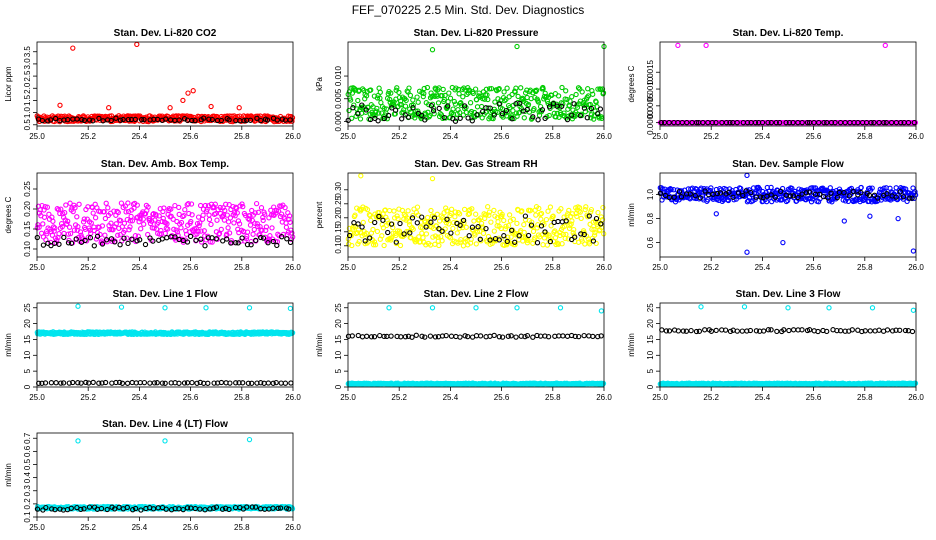 The image size is (936, 540). What do you see at coordinates (476, 294) in the screenshot?
I see `panel-title: Stan. Dev. Line 2 Flow` at bounding box center [476, 294].